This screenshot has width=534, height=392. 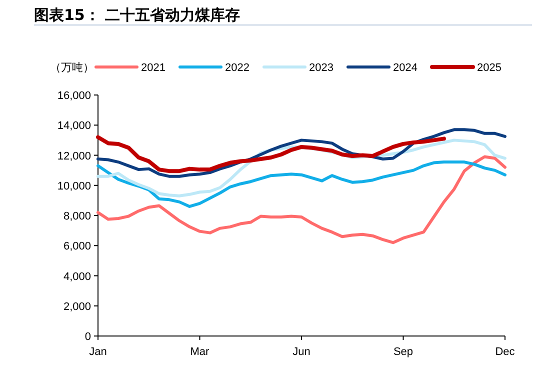 What do you see at coordinates (153, 68) in the screenshot?
I see `legend-label: 2021` at bounding box center [153, 68].